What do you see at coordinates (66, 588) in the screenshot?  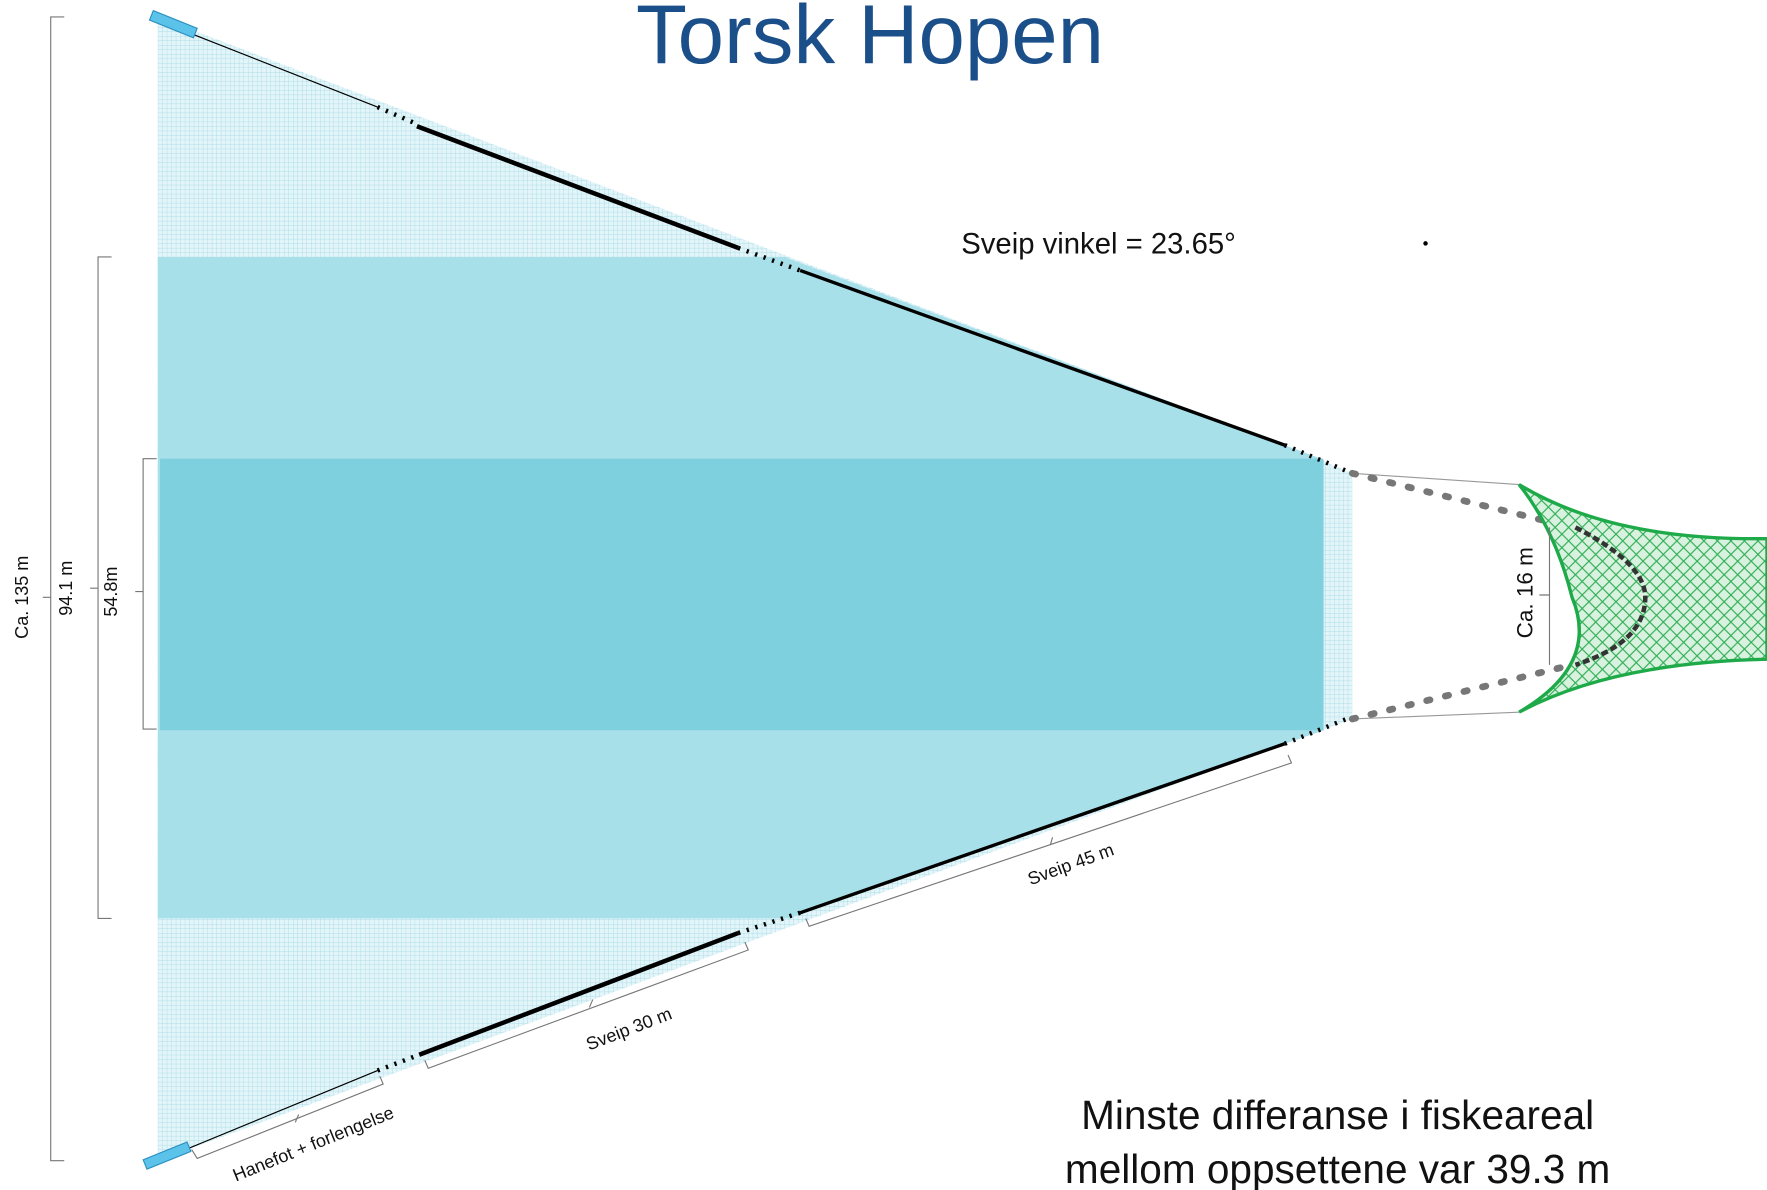 I see `middle-width: 94.1 m` at bounding box center [66, 588].